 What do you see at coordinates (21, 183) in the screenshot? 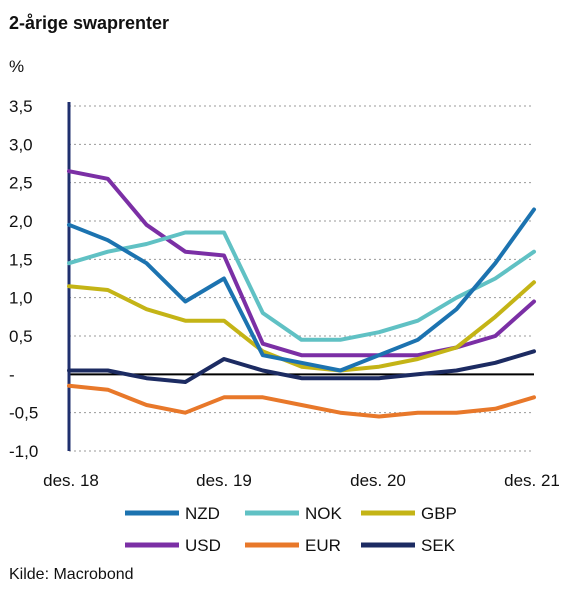
I see `y-tick-label: 2,5` at bounding box center [21, 183].